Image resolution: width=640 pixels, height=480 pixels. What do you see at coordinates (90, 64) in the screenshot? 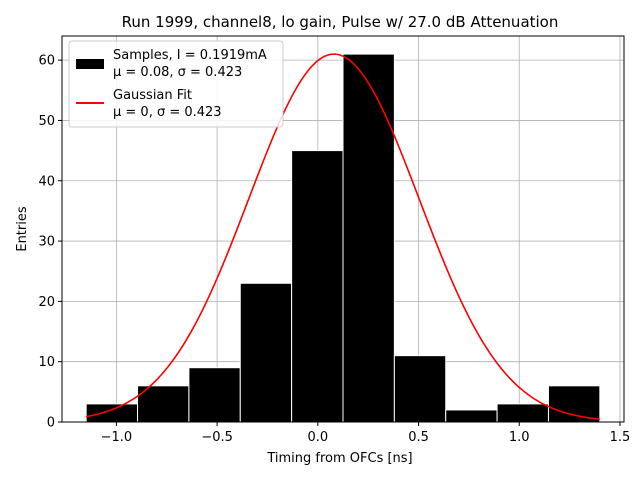
I see `legend-samples-swatch` at bounding box center [90, 64].